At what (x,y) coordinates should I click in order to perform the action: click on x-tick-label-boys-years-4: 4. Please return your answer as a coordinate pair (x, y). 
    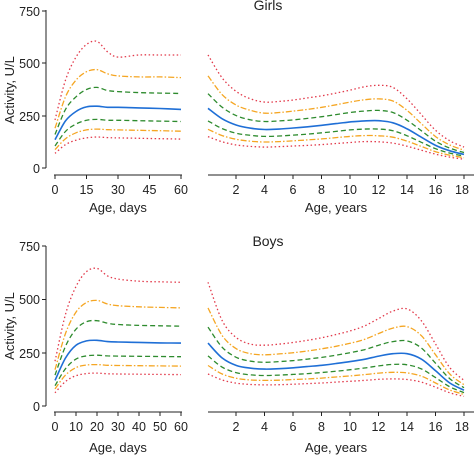
    Looking at the image, I should click on (264, 427).